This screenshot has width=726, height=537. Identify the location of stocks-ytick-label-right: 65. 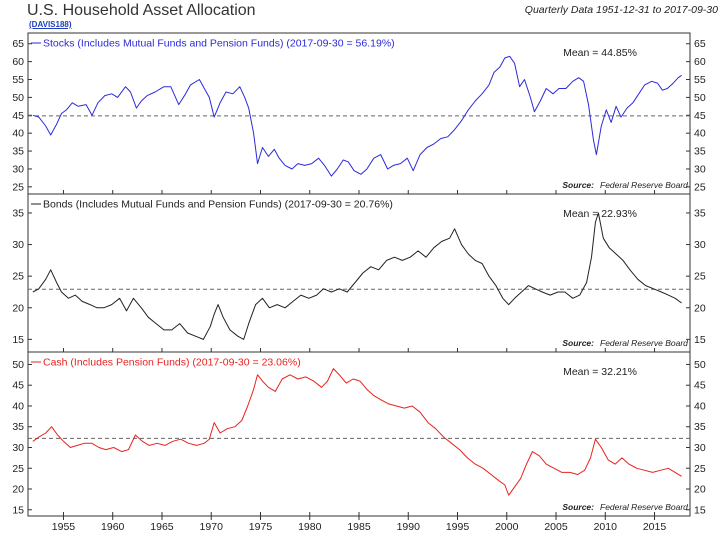
(700, 44).